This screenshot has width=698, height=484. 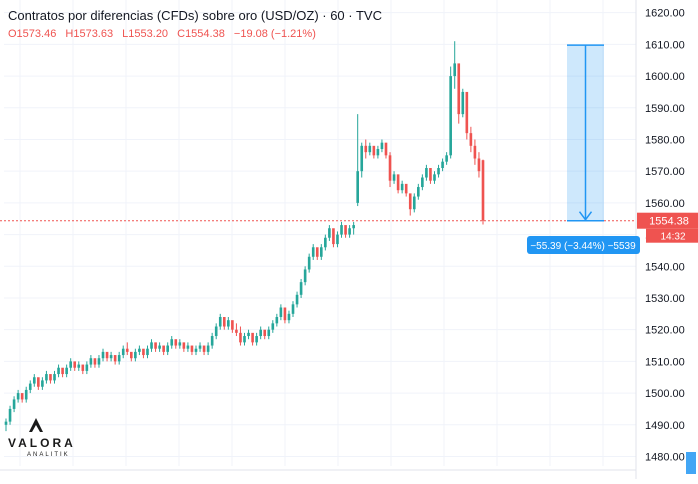 I want to click on y-tick-label: 1520.00, so click(x=665, y=331).